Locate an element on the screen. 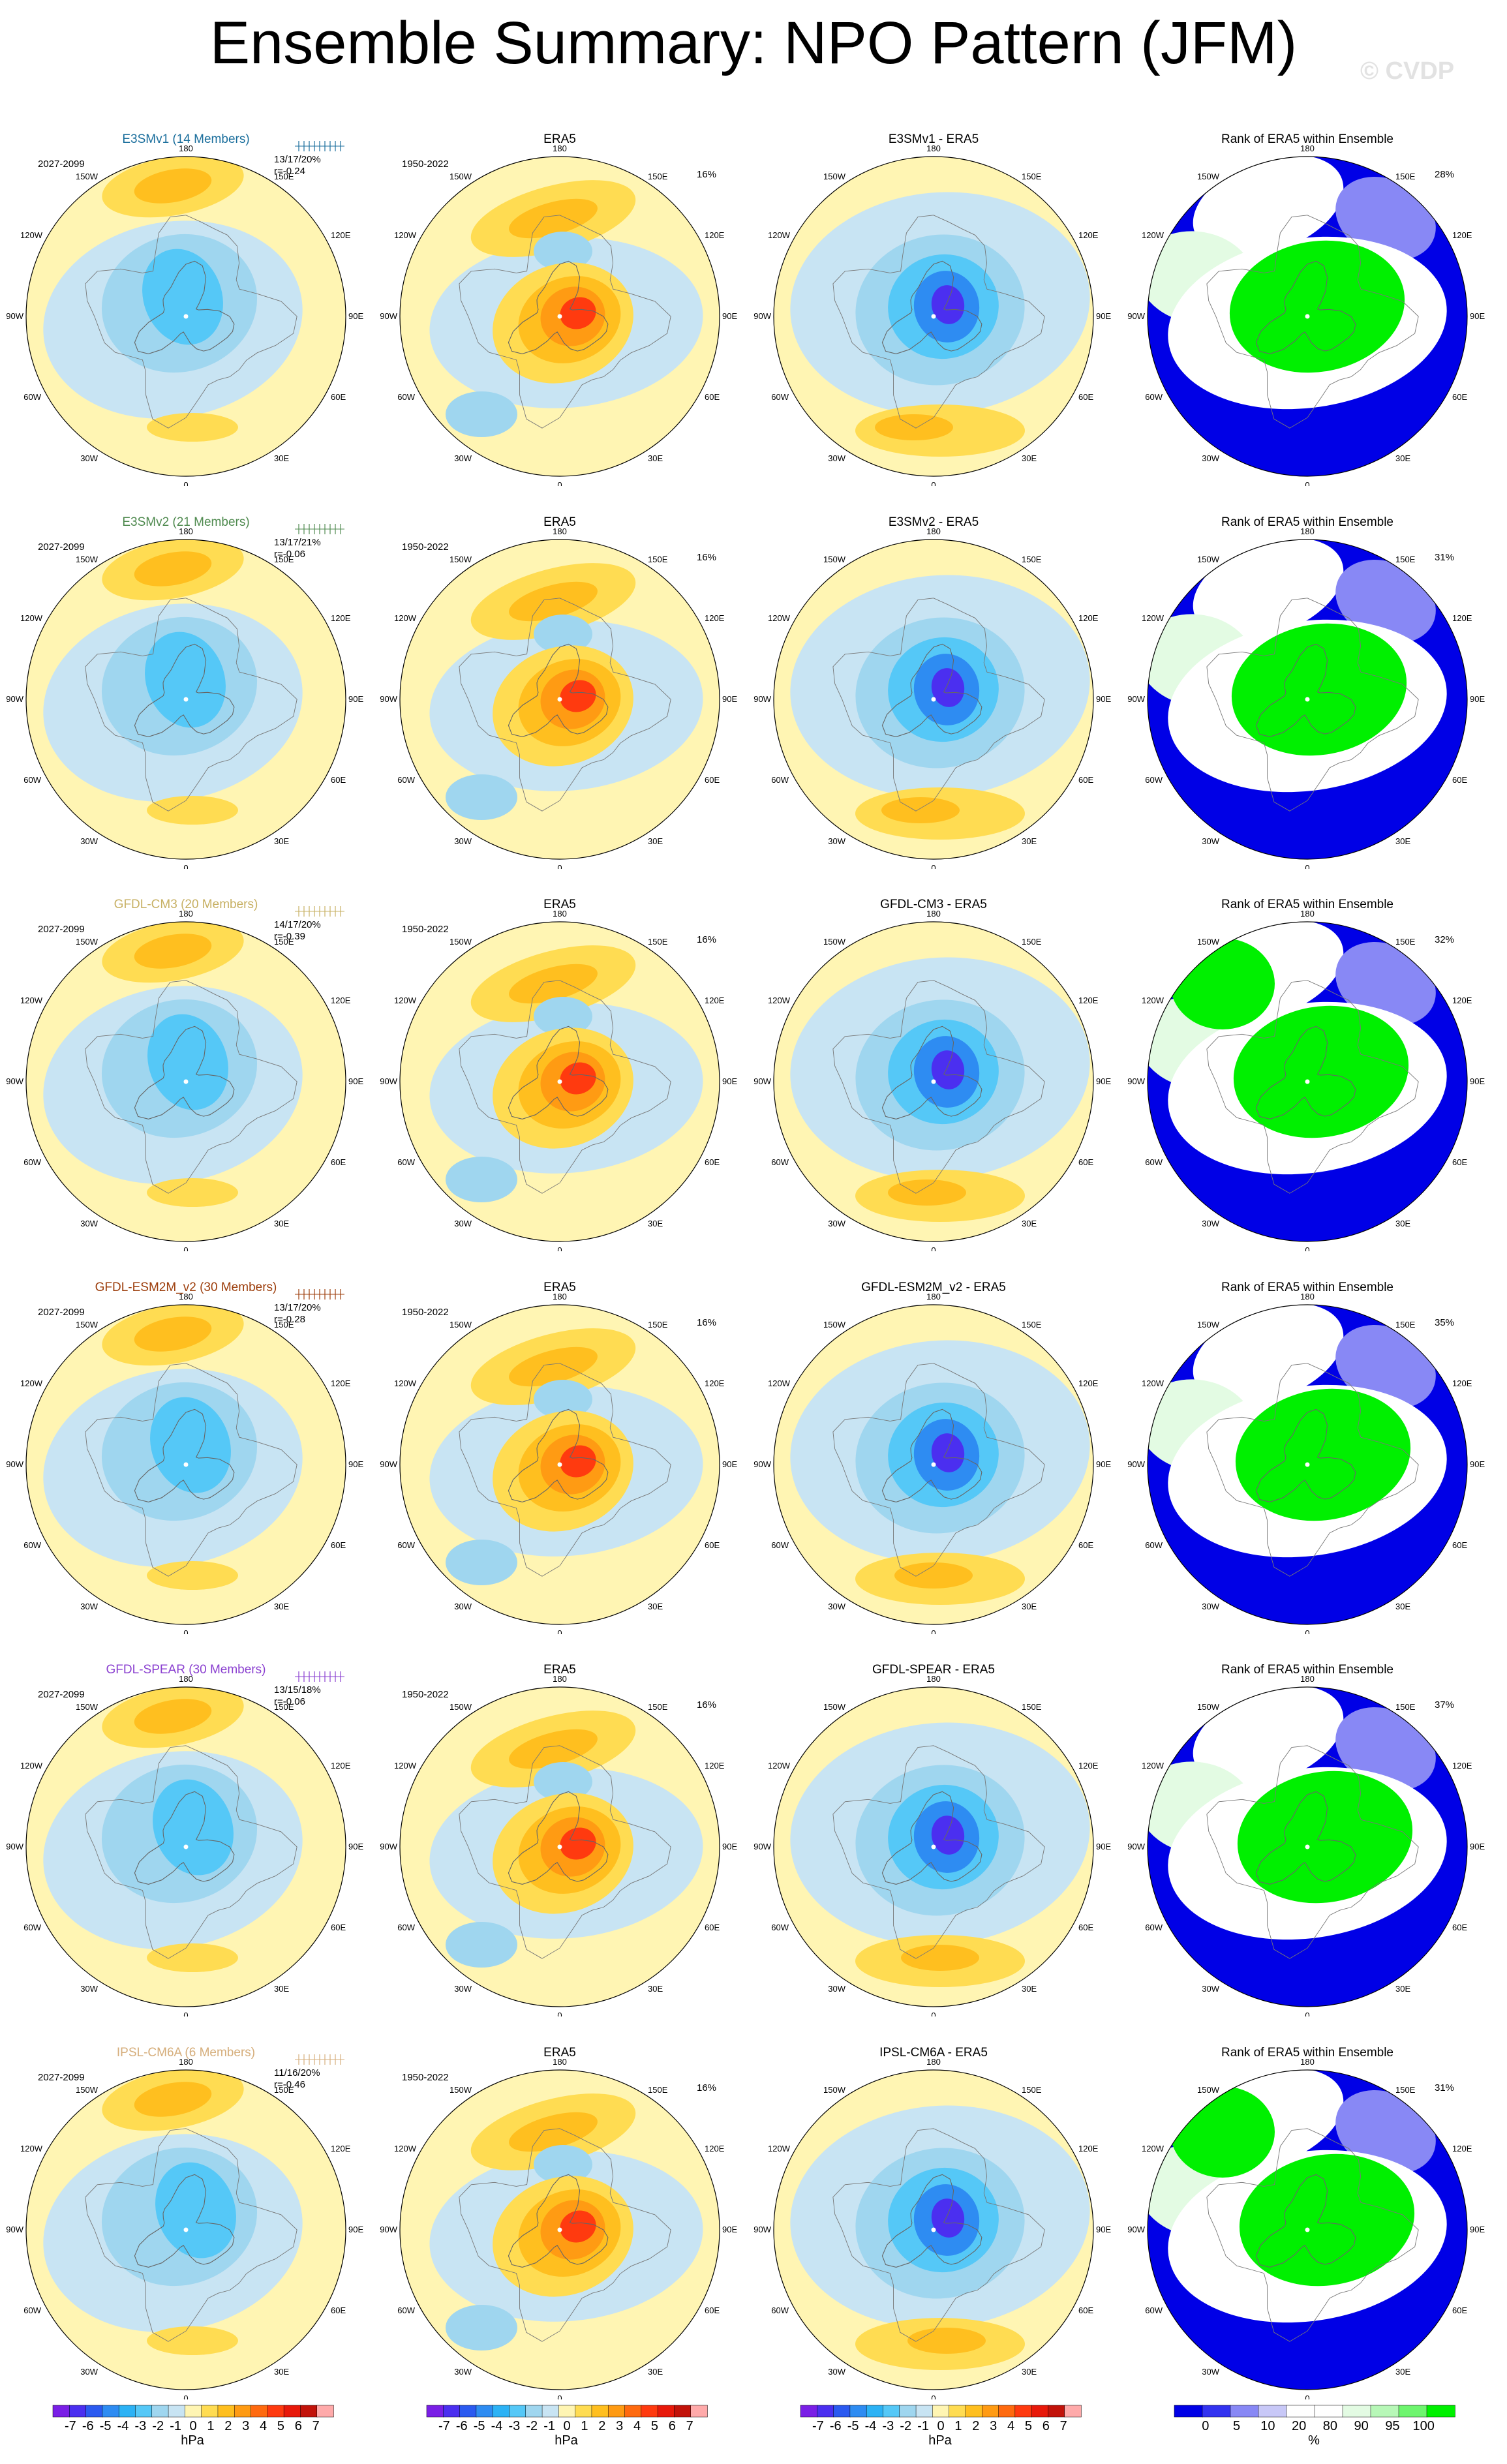 Image resolution: width=1507 pixels, height=2464 pixels. rank-patch-high is located at coordinates (1321, 1071).